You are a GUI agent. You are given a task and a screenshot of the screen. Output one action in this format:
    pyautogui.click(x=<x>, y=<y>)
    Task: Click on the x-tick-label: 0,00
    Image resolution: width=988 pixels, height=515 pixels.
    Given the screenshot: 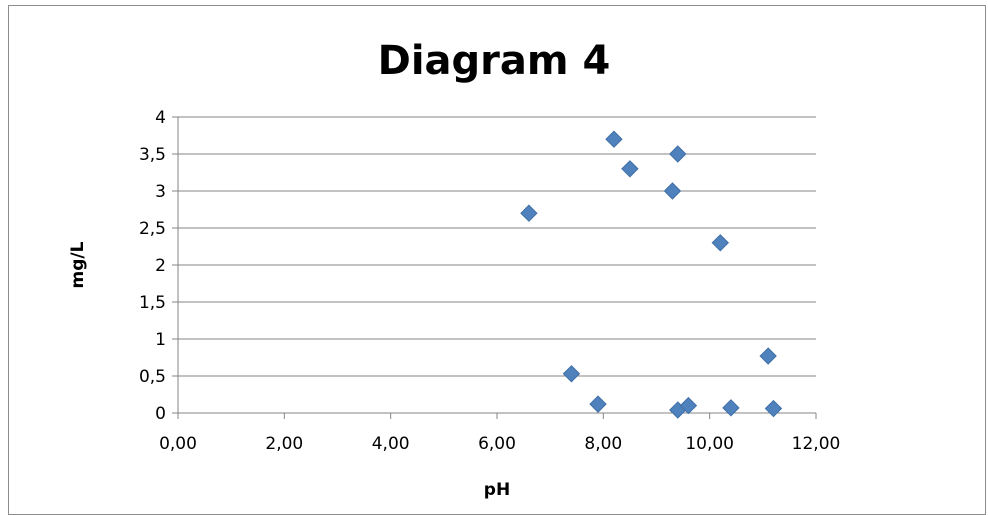 What is the action you would take?
    pyautogui.click(x=178, y=444)
    